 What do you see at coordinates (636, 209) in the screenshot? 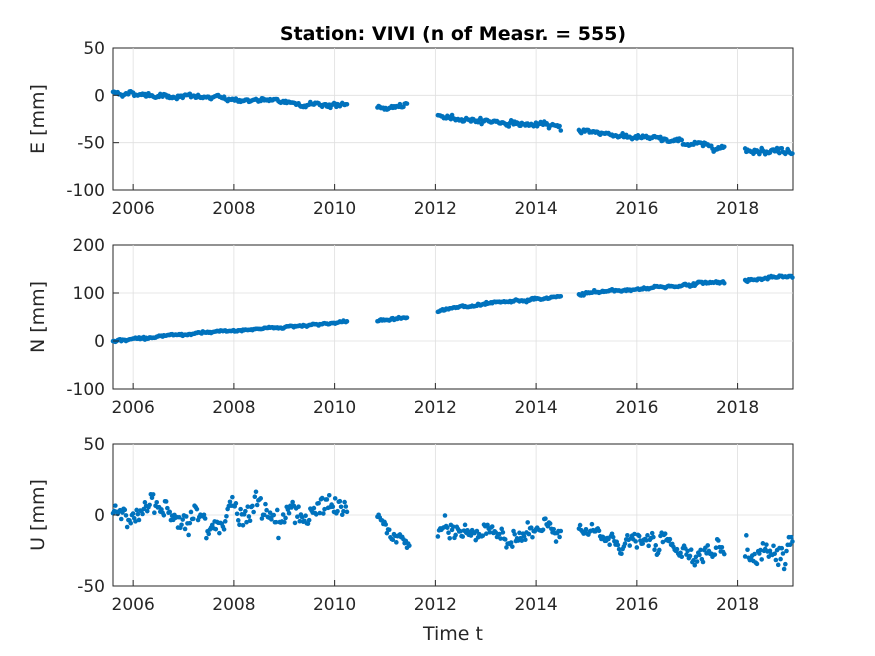
I see `east-x-tick-label-5: 2016` at bounding box center [636, 209].